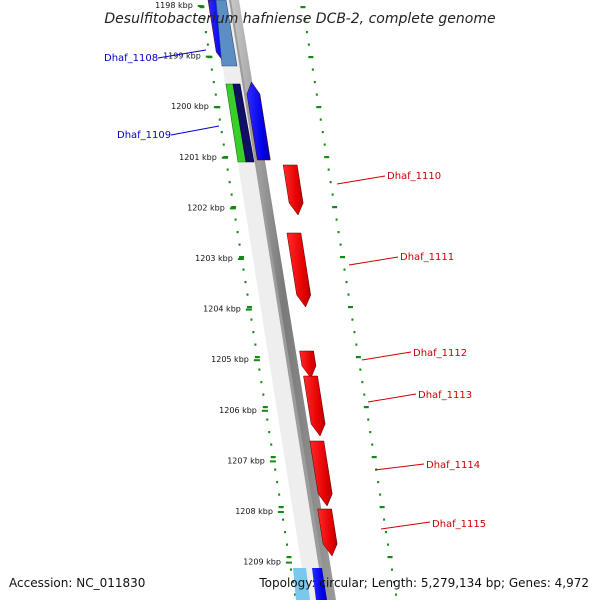 This screenshot has height=600, width=600. I want to click on ruler-tick-label: 1209 kbp, so click(262, 562).